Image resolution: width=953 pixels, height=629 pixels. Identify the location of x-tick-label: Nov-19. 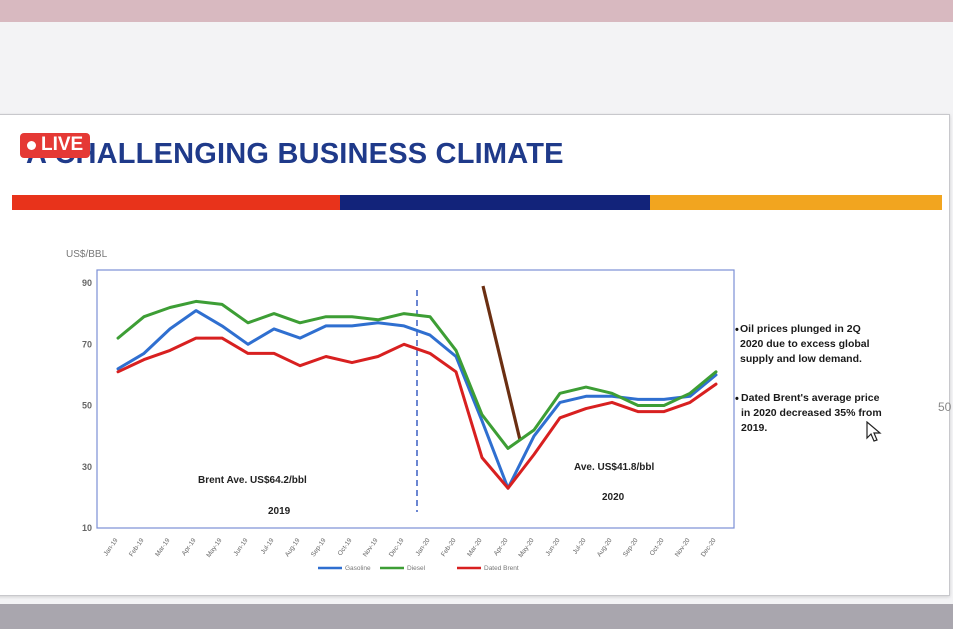
(371, 547).